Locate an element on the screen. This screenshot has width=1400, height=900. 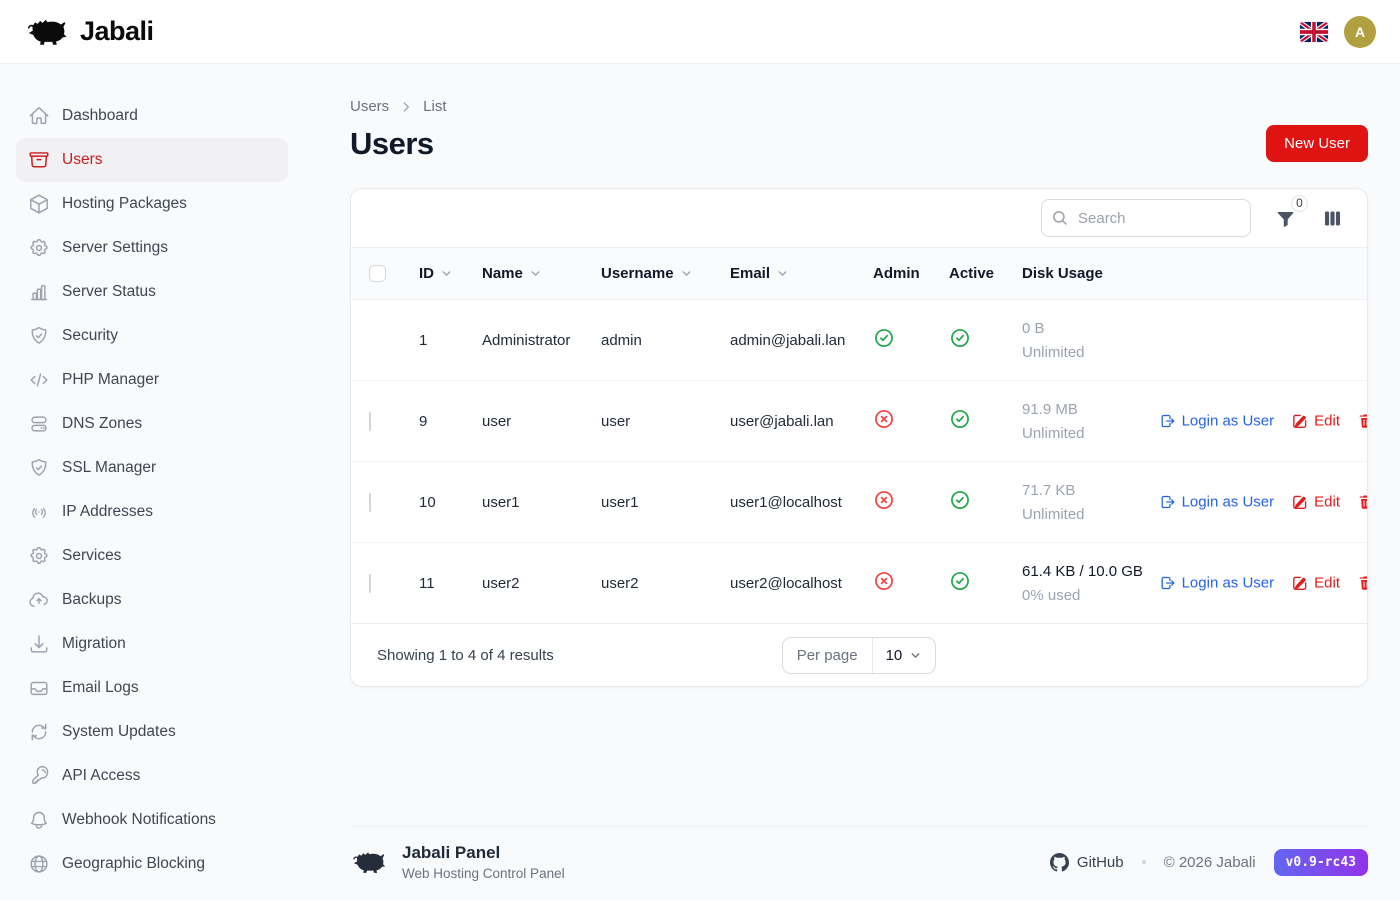
sidebar-item-label: Hosting Packages is located at coordinates (124, 203).